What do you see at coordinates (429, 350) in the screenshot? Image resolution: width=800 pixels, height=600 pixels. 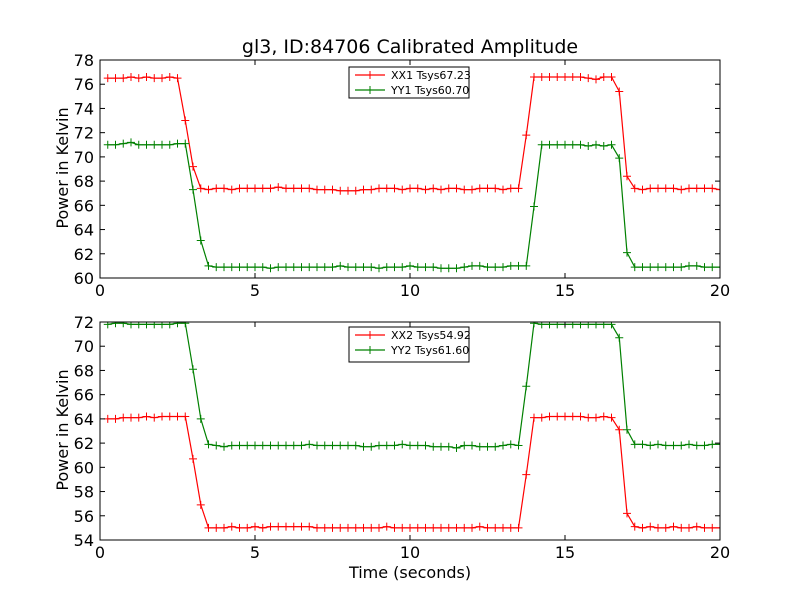 I see `bottom-legend-label: YY2 Tsys61.60` at bounding box center [429, 350].